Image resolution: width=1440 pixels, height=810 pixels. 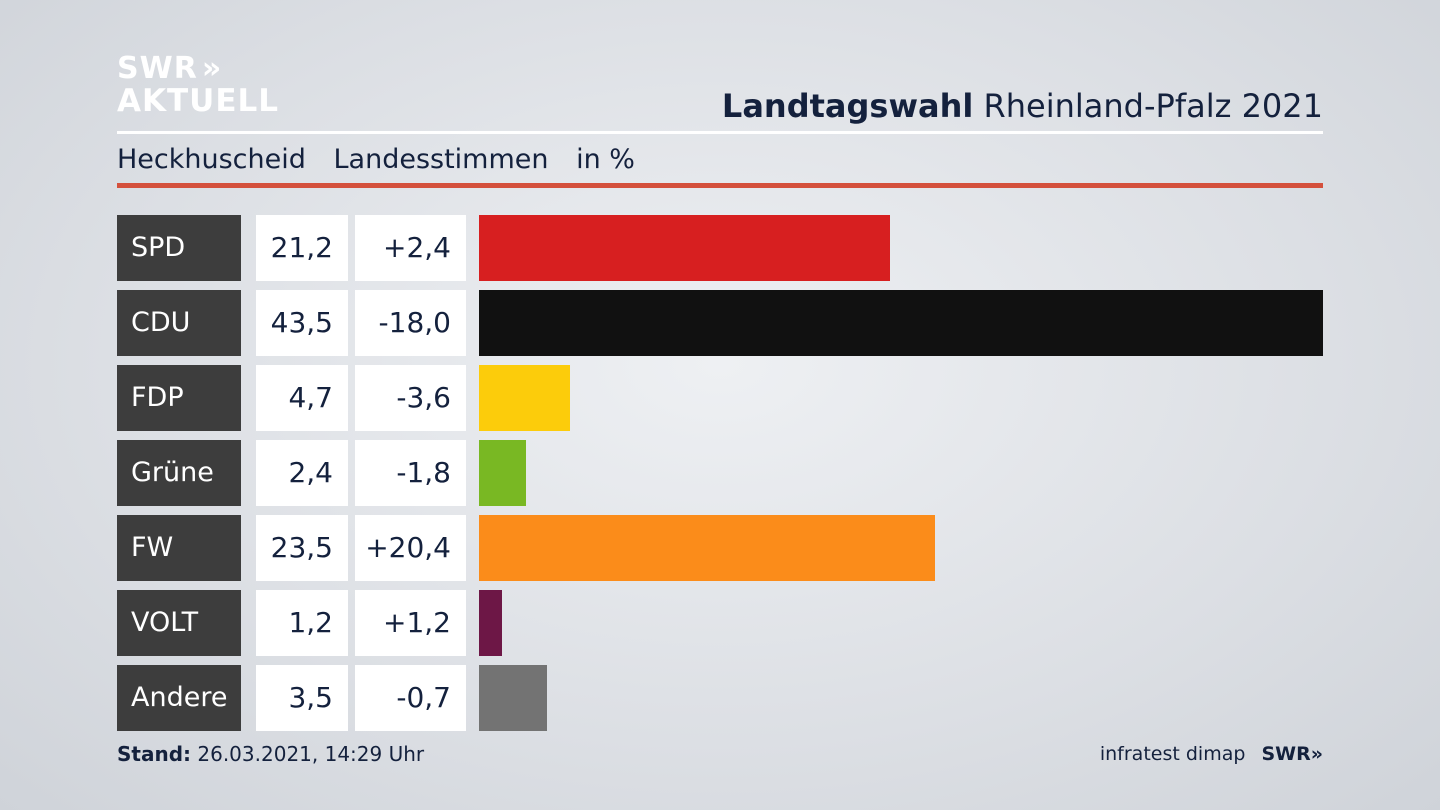 What do you see at coordinates (847, 106) in the screenshot?
I see `title-bold: Landtagswahl` at bounding box center [847, 106].